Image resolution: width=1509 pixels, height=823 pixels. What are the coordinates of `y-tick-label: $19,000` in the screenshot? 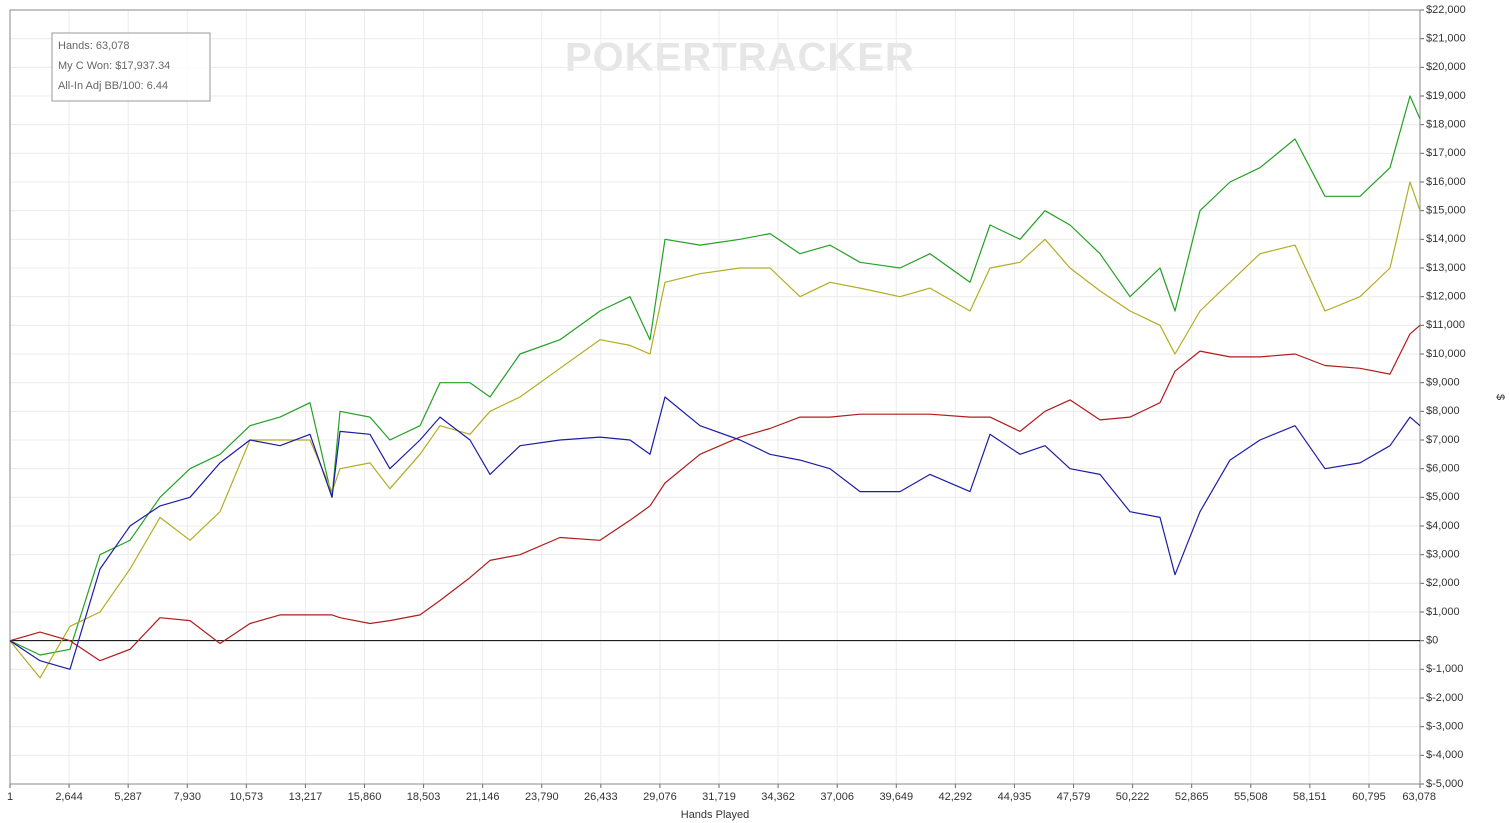 It's located at (1446, 96).